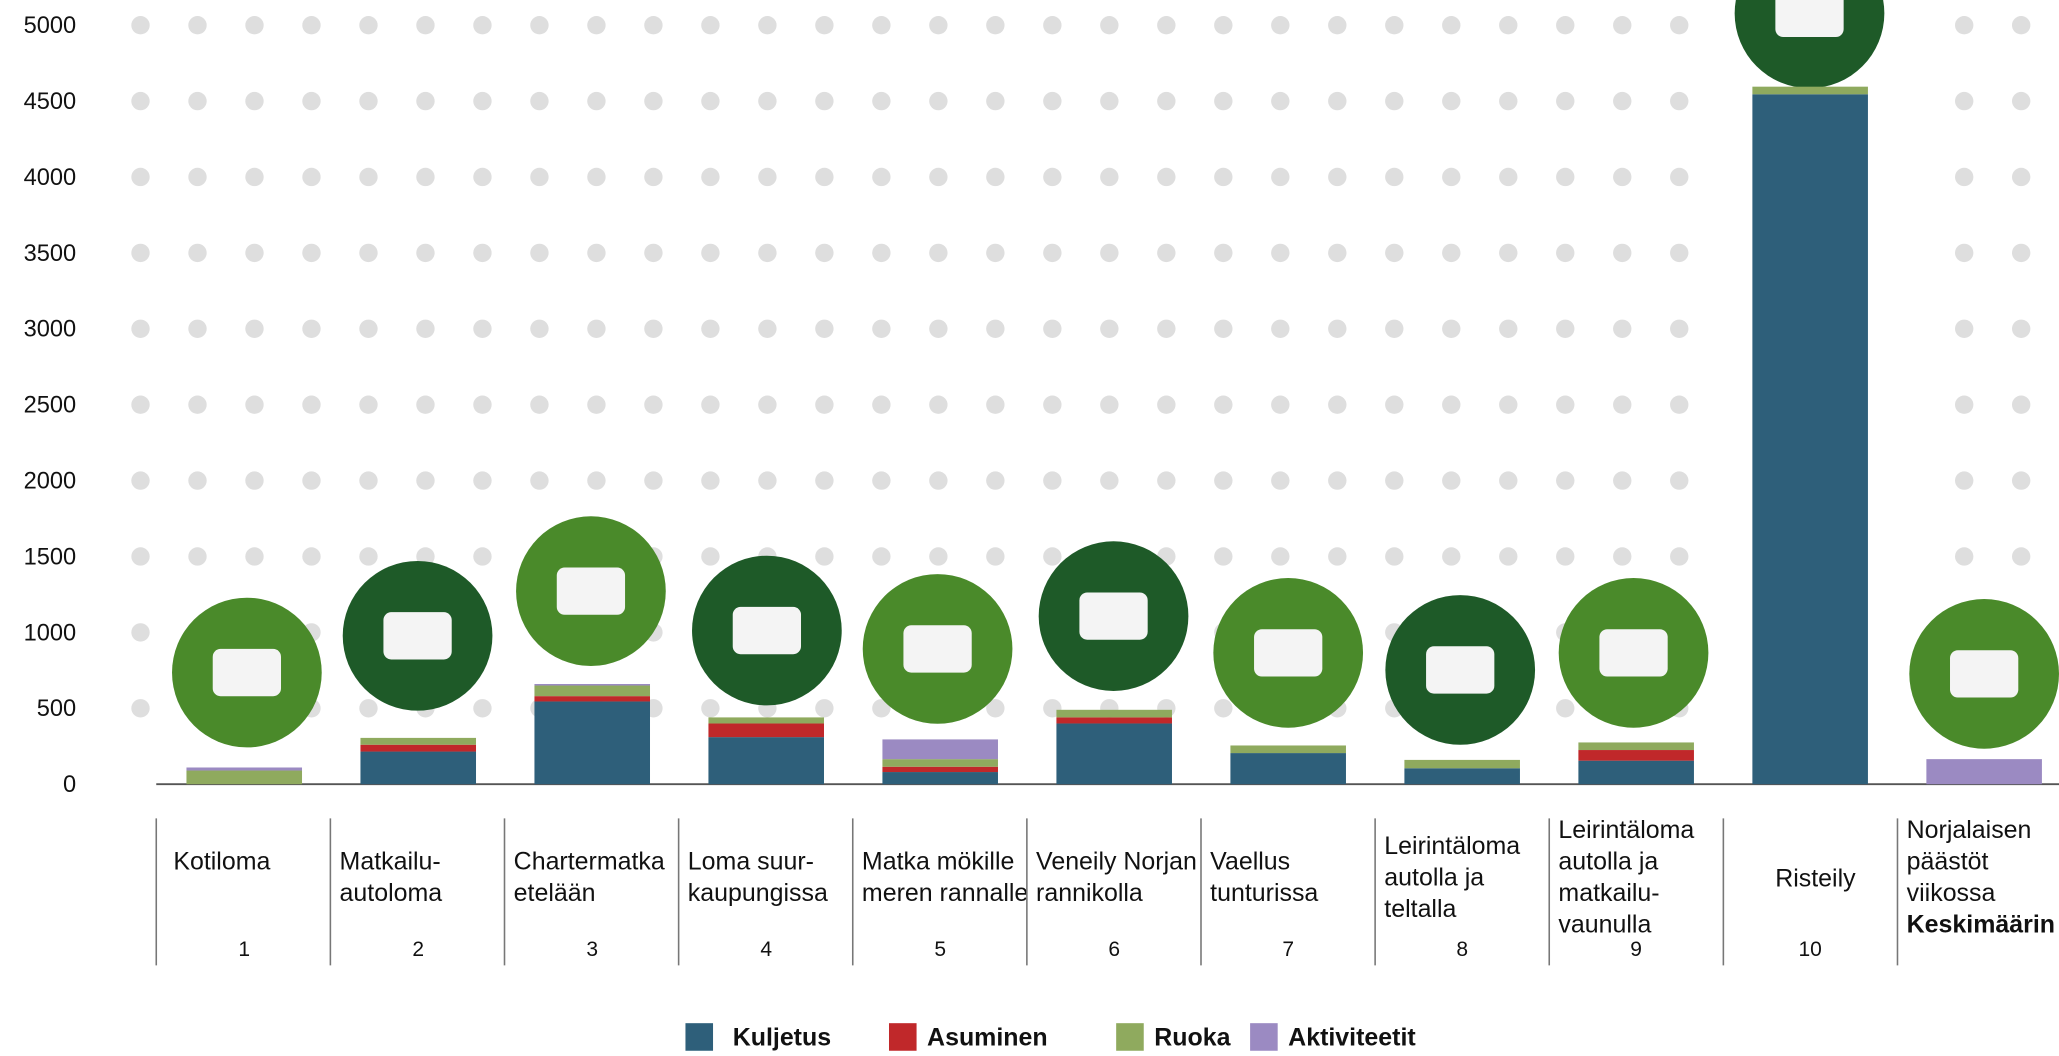  I want to click on icon-circle, so click(1809, 44).